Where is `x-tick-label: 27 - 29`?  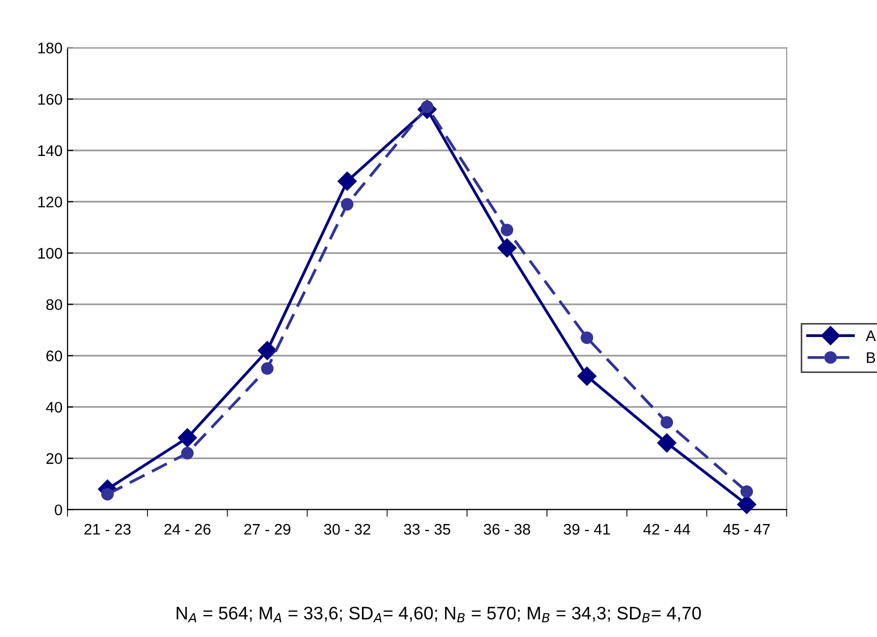
x-tick-label: 27 - 29 is located at coordinates (267, 529).